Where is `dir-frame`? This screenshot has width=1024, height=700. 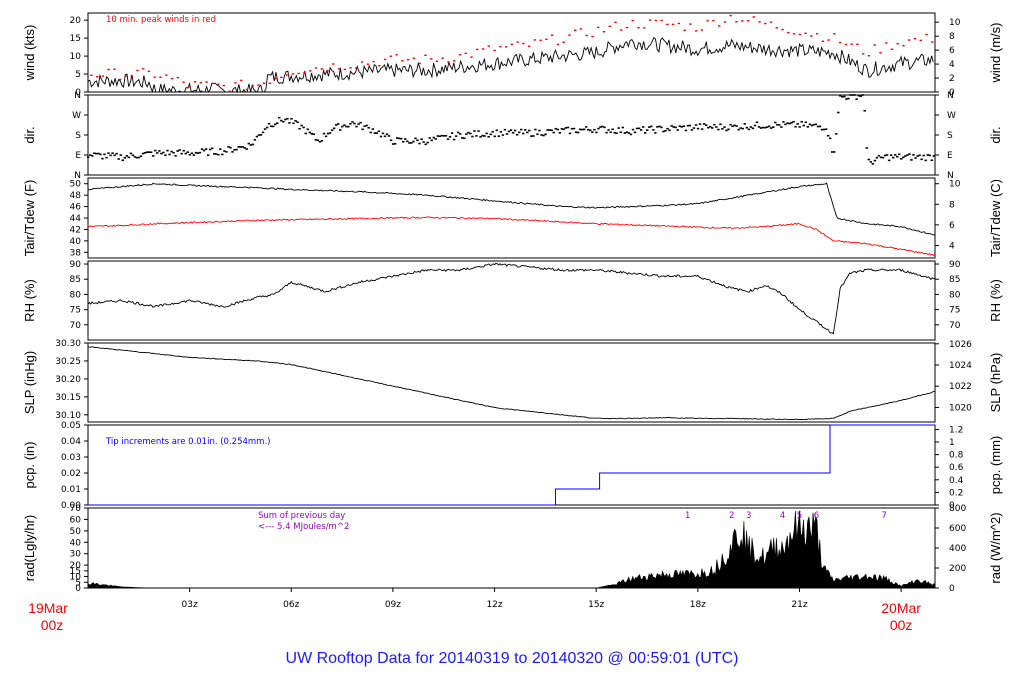
dir-frame is located at coordinates (511, 135).